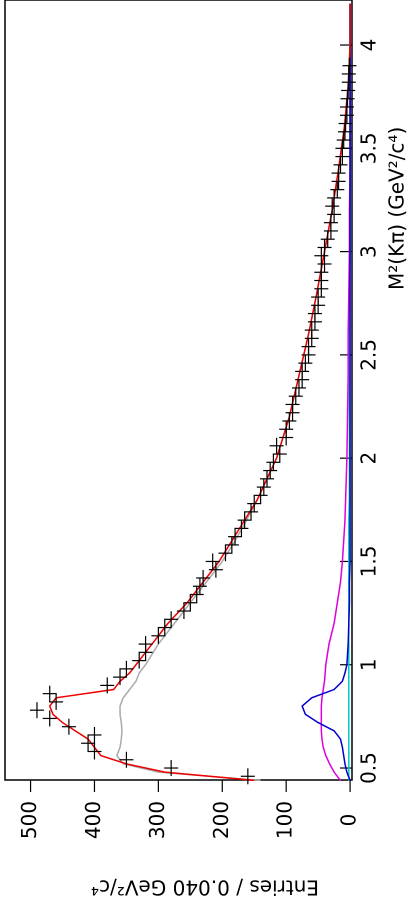 The height and width of the screenshot is (905, 414). What do you see at coordinates (349, 820) in the screenshot?
I see `y-tick-label: 0` at bounding box center [349, 820].